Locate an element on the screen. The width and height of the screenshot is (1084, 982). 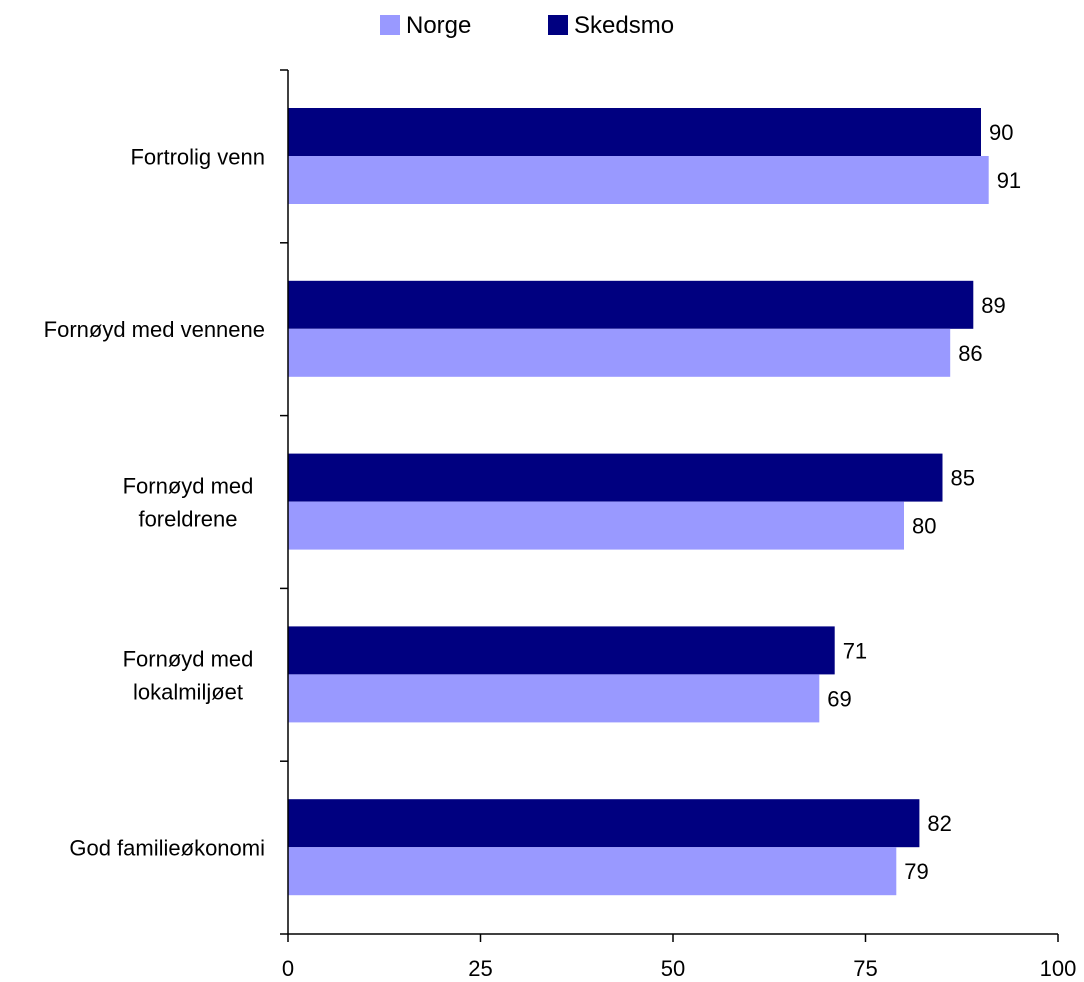
data-label-skedsmo: 82 is located at coordinates (939, 823).